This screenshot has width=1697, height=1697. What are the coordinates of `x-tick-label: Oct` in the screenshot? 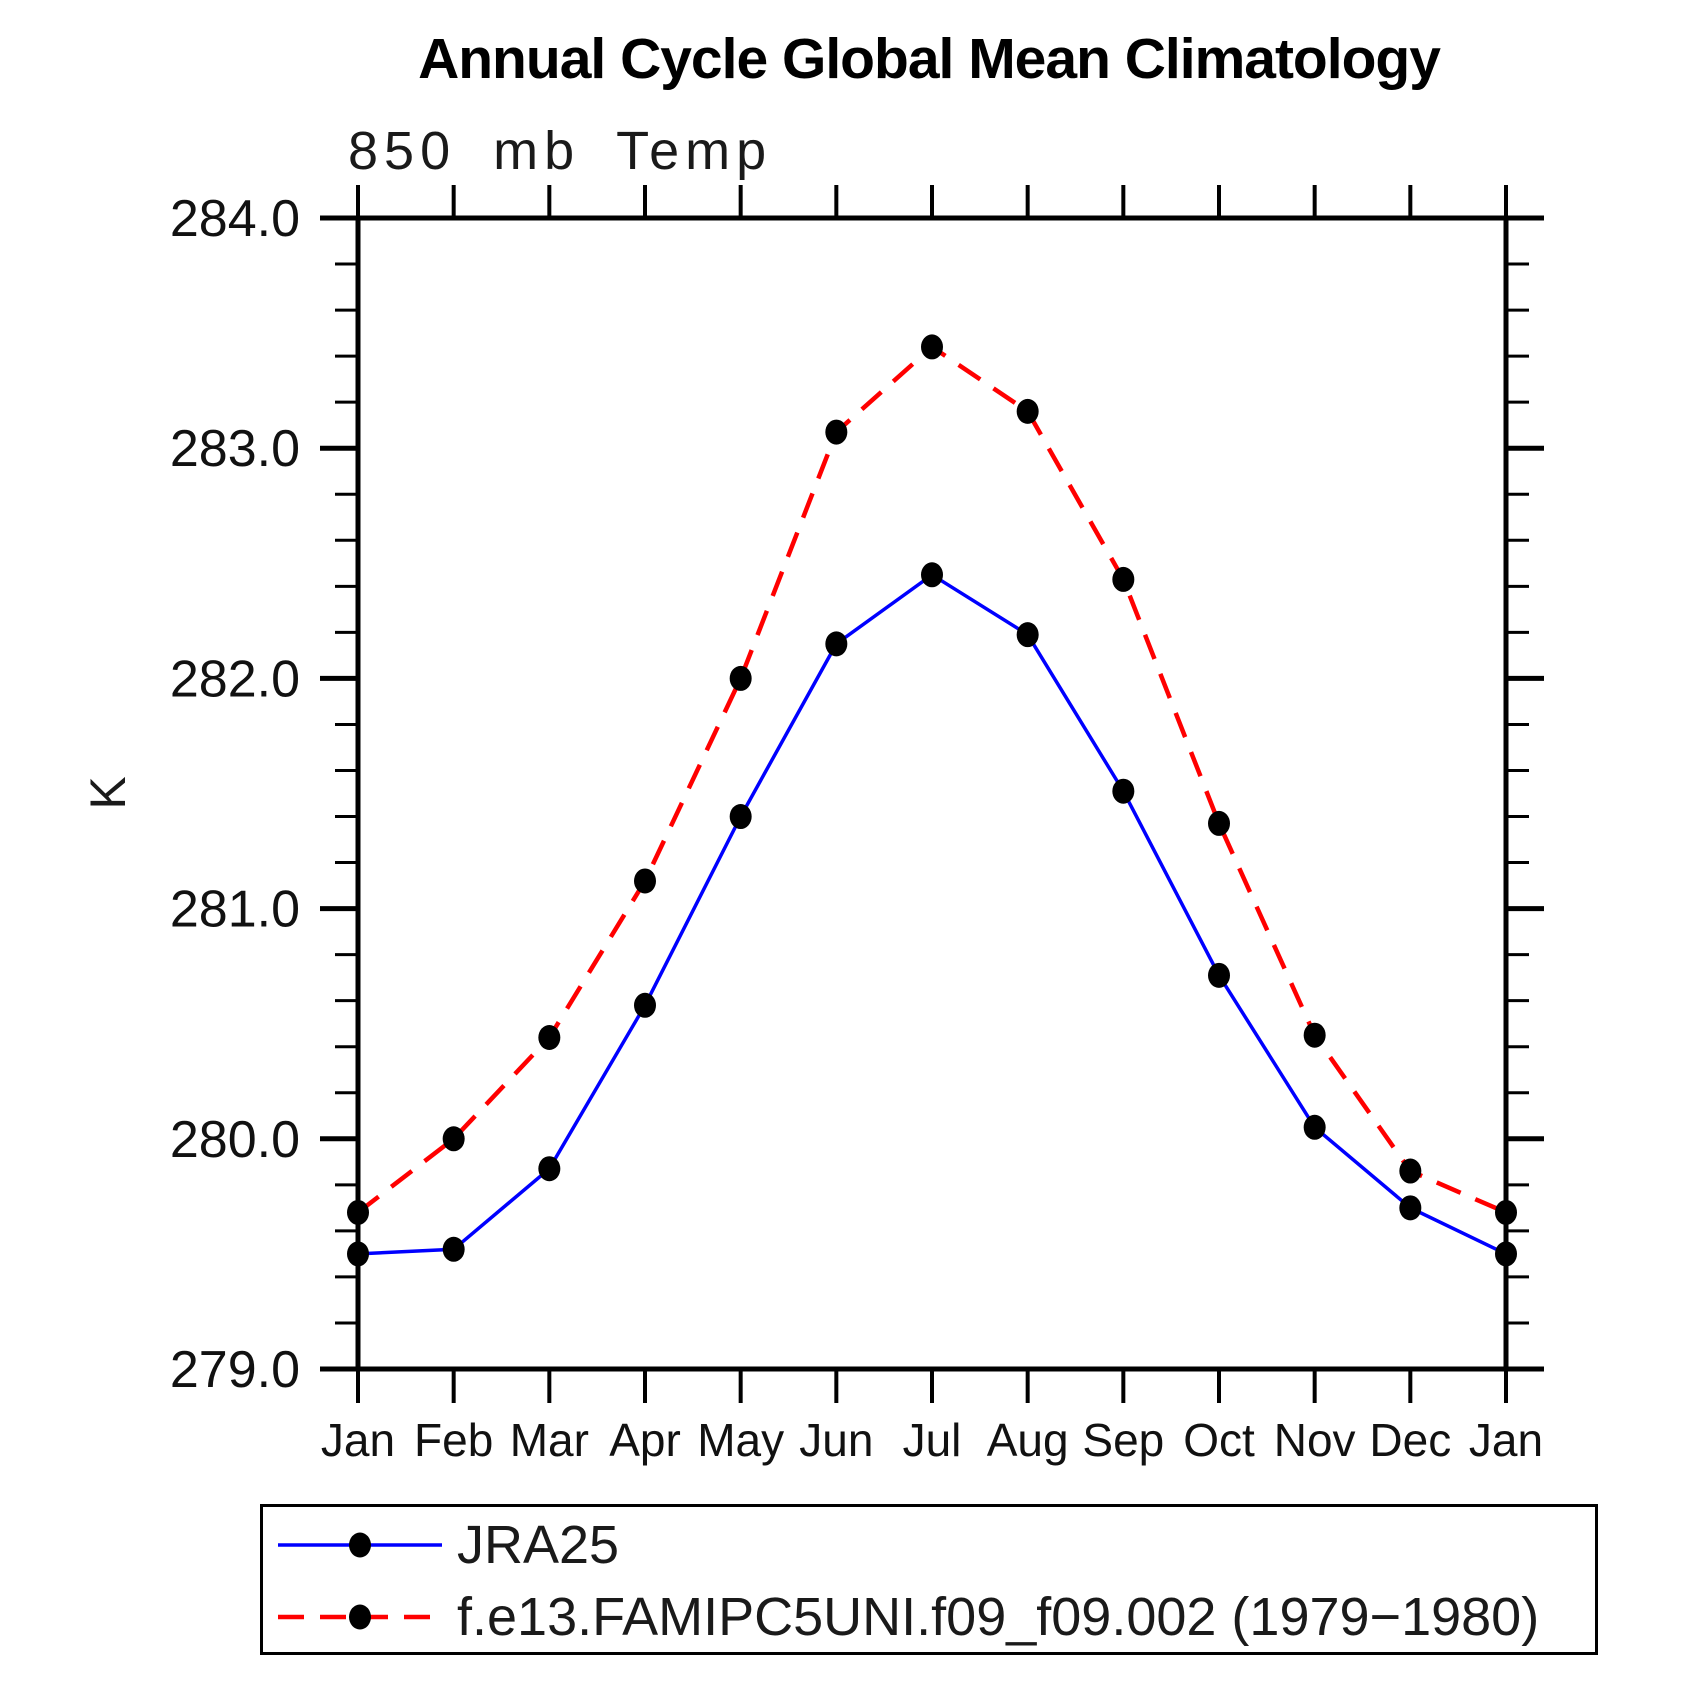 It's located at (1219, 1440).